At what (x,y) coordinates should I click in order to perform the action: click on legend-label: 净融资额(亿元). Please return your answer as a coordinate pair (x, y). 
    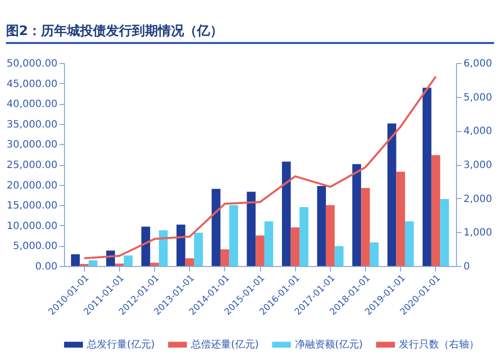
    Looking at the image, I should click on (329, 344).